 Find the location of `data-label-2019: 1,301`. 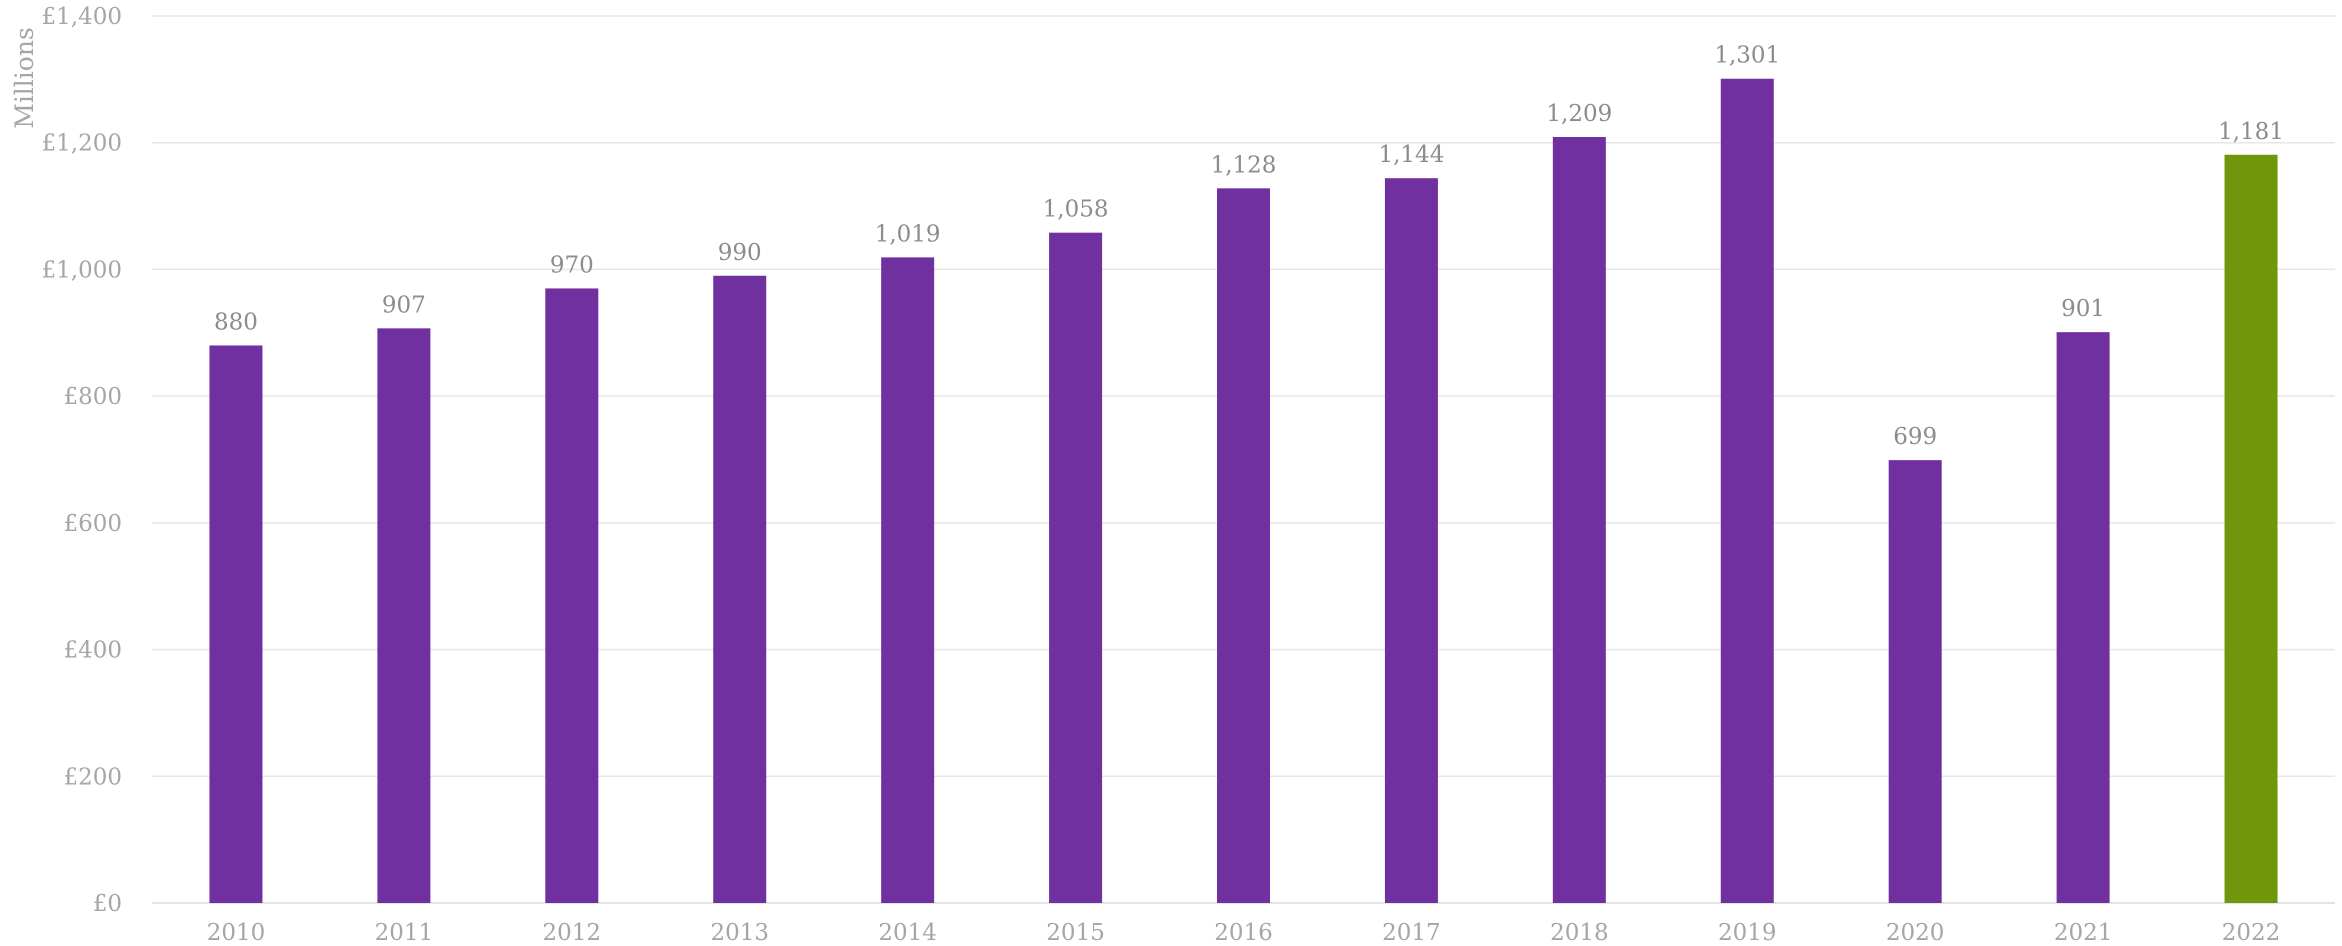

data-label-2019: 1,301 is located at coordinates (1747, 56).